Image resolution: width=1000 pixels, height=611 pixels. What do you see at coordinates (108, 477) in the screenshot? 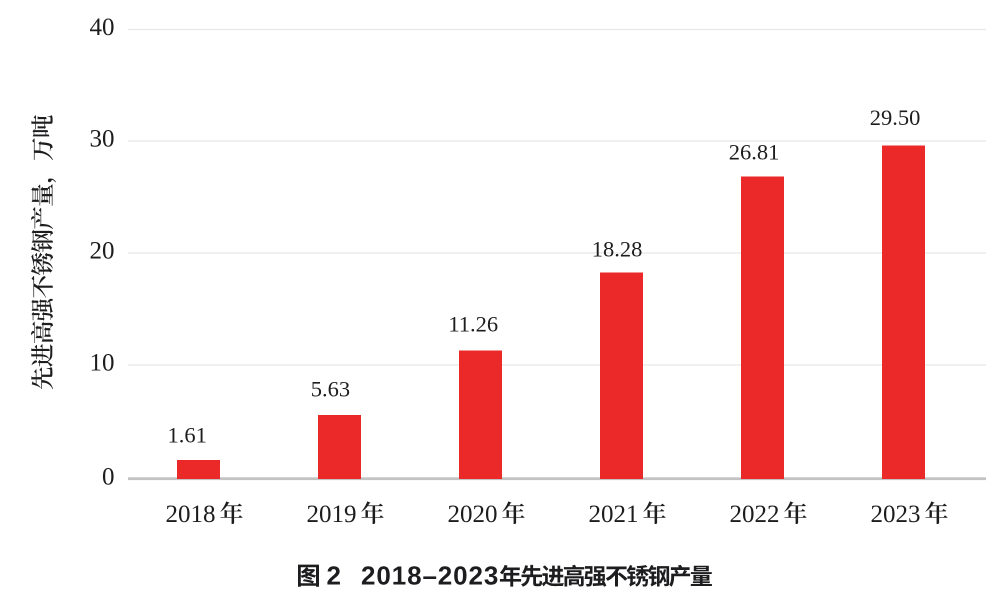
I see `svg-text: 0` at bounding box center [108, 477].